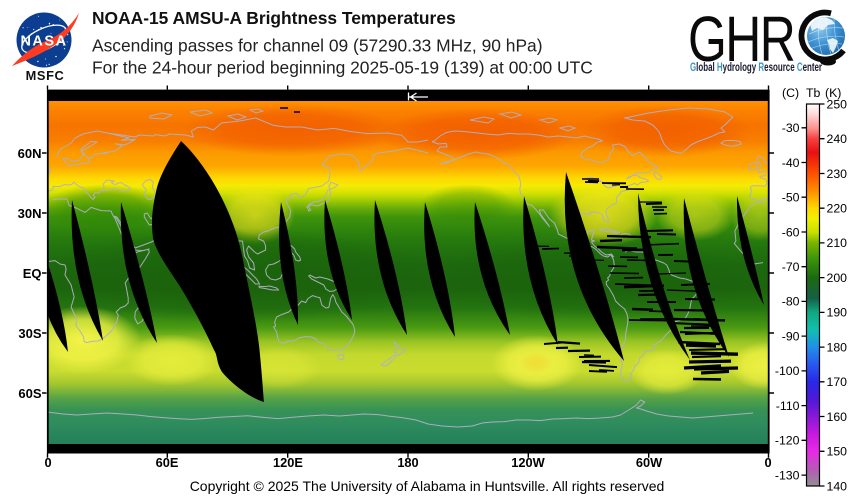 The width and height of the screenshot is (854, 502). What do you see at coordinates (791, 232) in the screenshot?
I see `svg-text: -60` at bounding box center [791, 232].